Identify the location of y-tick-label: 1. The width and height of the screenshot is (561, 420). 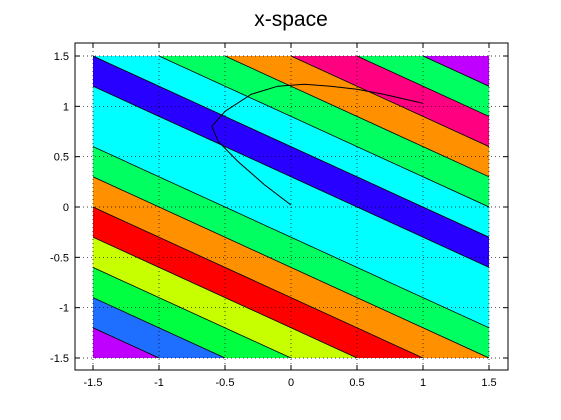
(66, 107).